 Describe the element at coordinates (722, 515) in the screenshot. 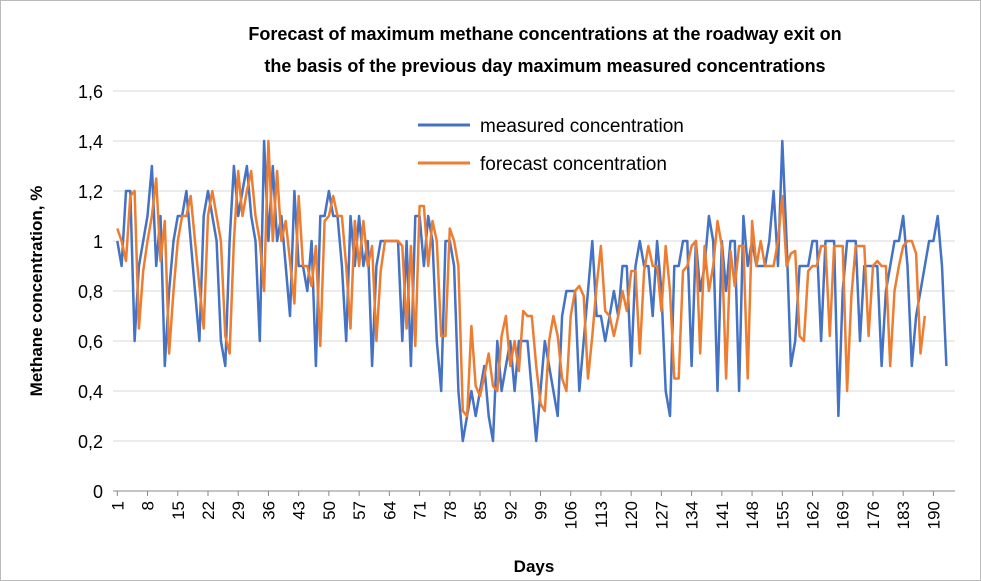

I see `x-tick-label: 141` at that location.